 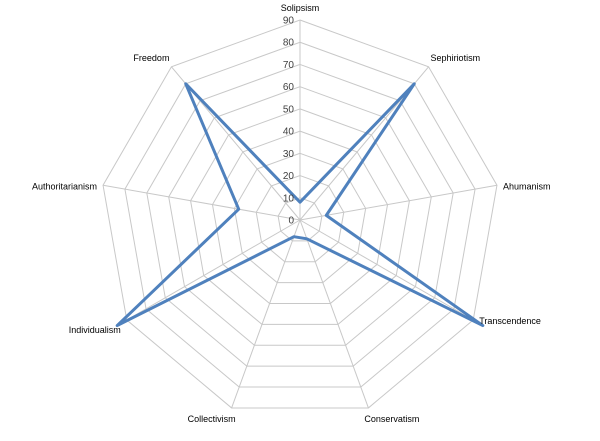 What do you see at coordinates (289, 21) in the screenshot?
I see `tick-label: 90` at bounding box center [289, 21].